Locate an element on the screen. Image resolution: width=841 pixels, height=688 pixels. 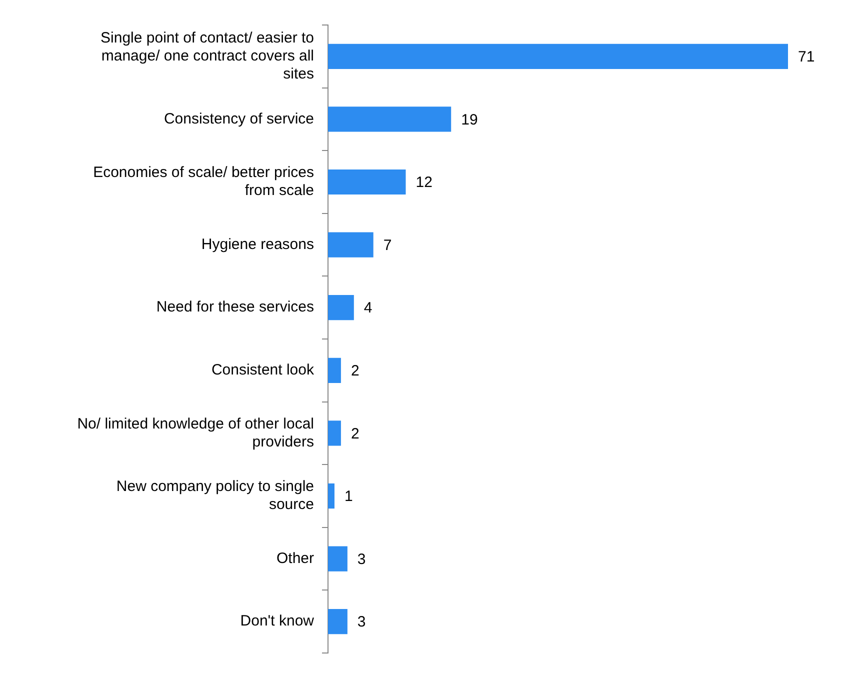
y-tick-label: Other is located at coordinates (295, 558).